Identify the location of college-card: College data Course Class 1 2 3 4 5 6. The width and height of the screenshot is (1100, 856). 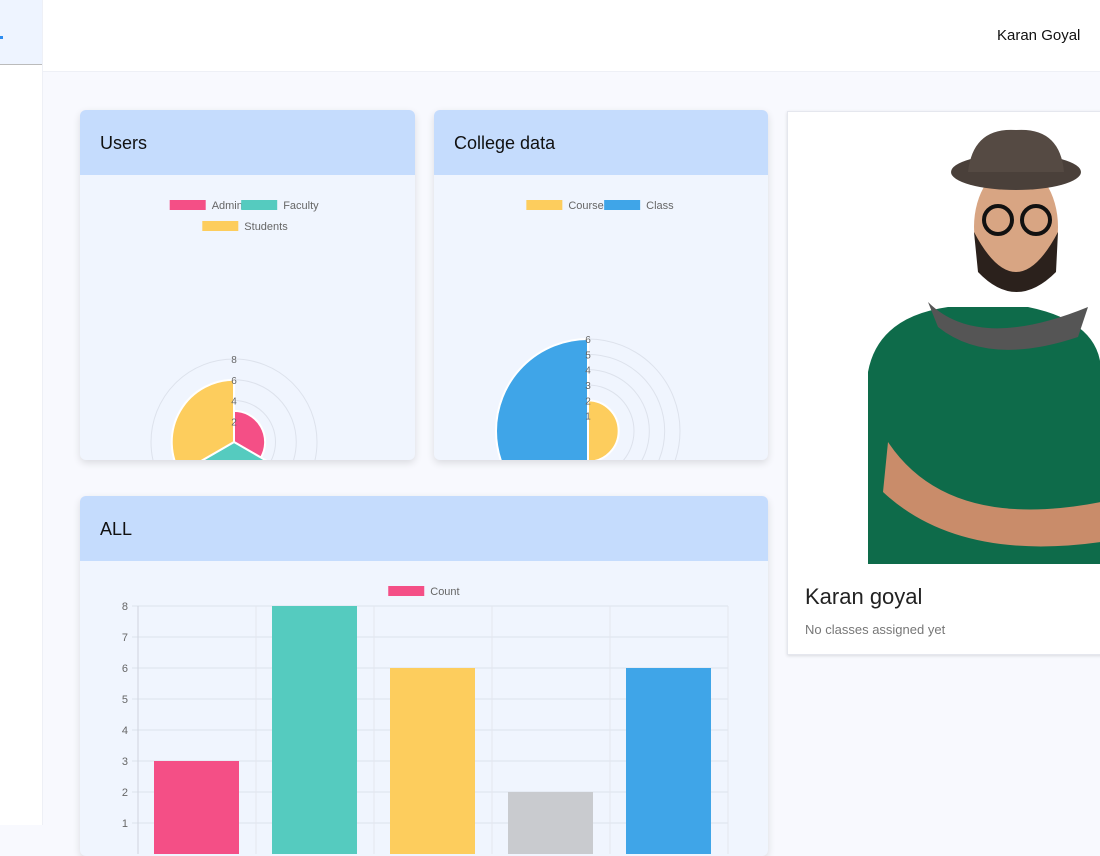
(601, 285).